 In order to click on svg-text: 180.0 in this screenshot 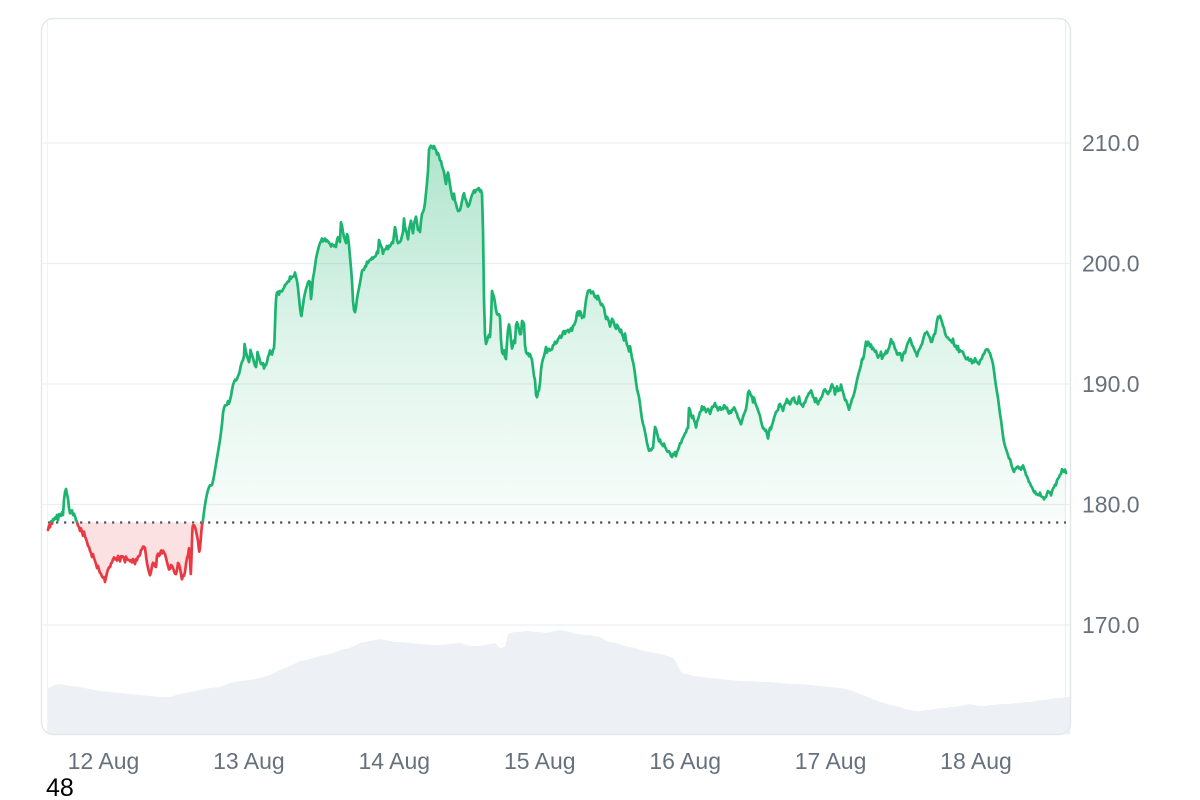, I will do `click(1111, 505)`.